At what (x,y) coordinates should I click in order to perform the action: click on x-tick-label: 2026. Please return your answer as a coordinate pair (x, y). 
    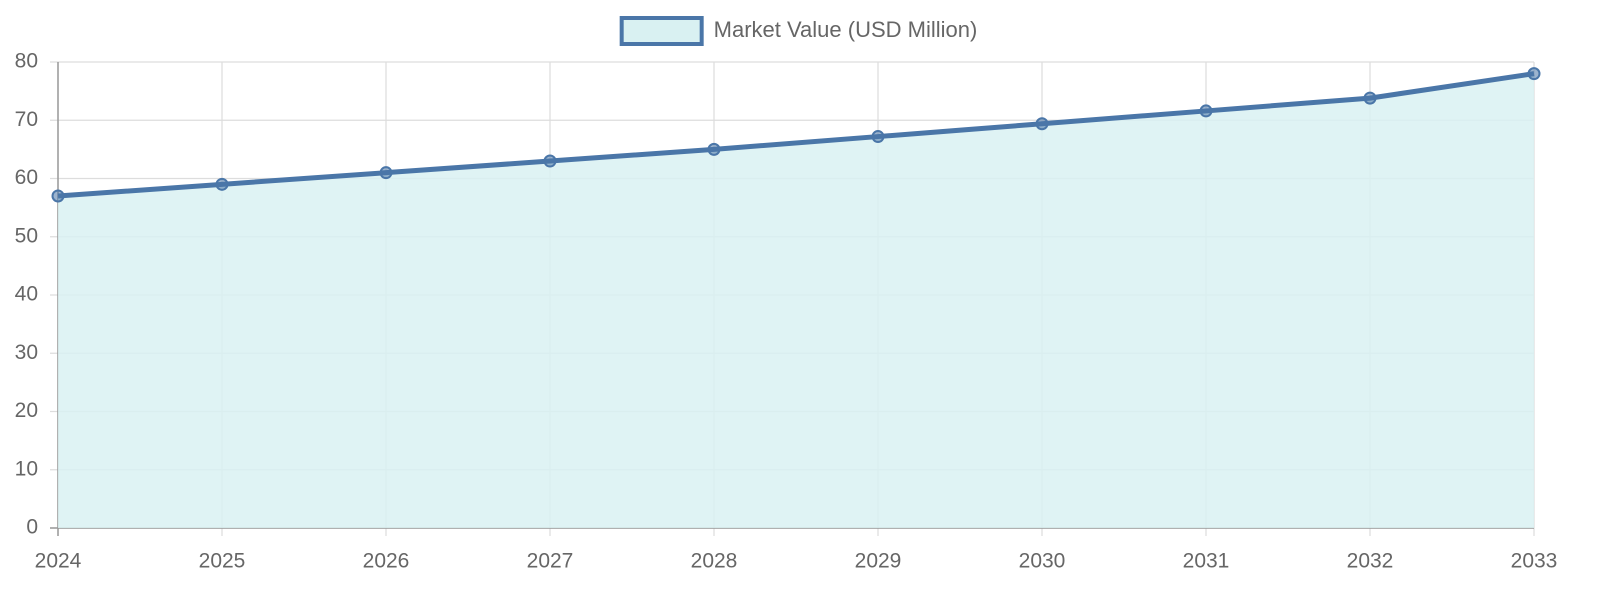
    Looking at the image, I should click on (386, 561).